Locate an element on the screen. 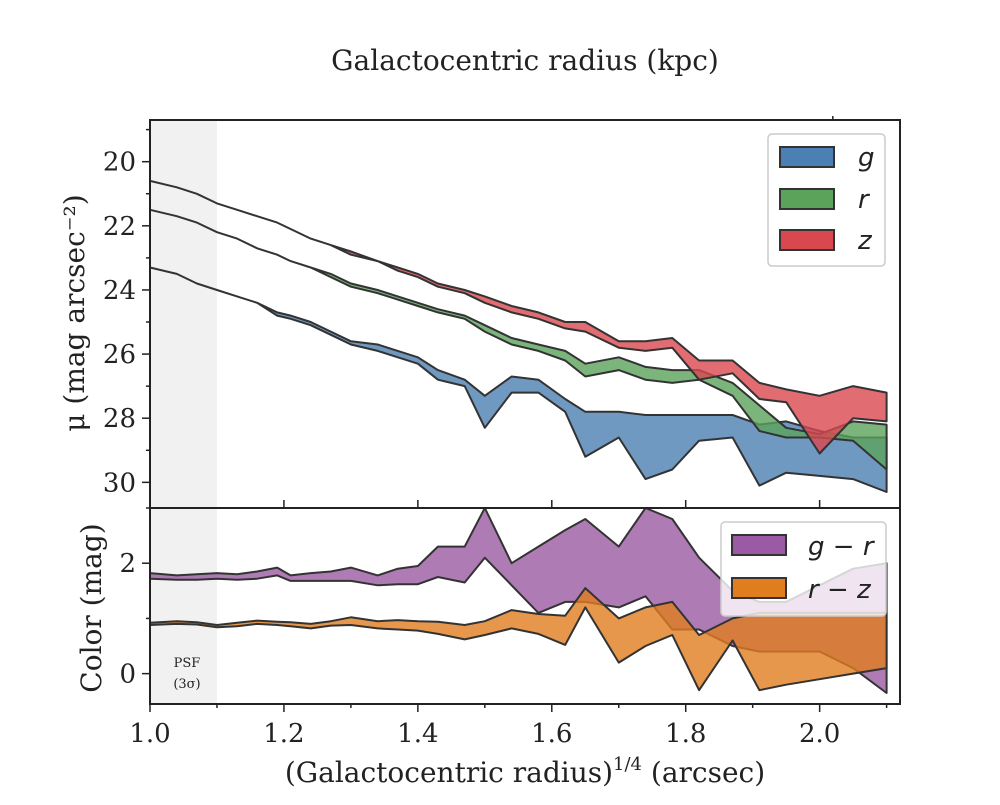 The width and height of the screenshot is (1000, 805). x-tick-label: 1.8 is located at coordinates (685, 734).